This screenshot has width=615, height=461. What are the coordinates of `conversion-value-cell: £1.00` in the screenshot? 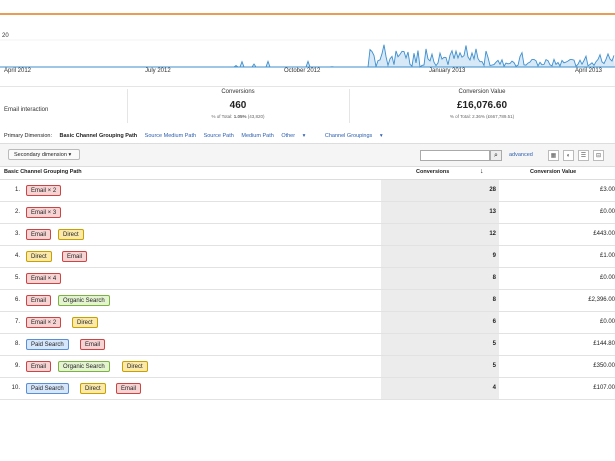 It's located at (607, 256).